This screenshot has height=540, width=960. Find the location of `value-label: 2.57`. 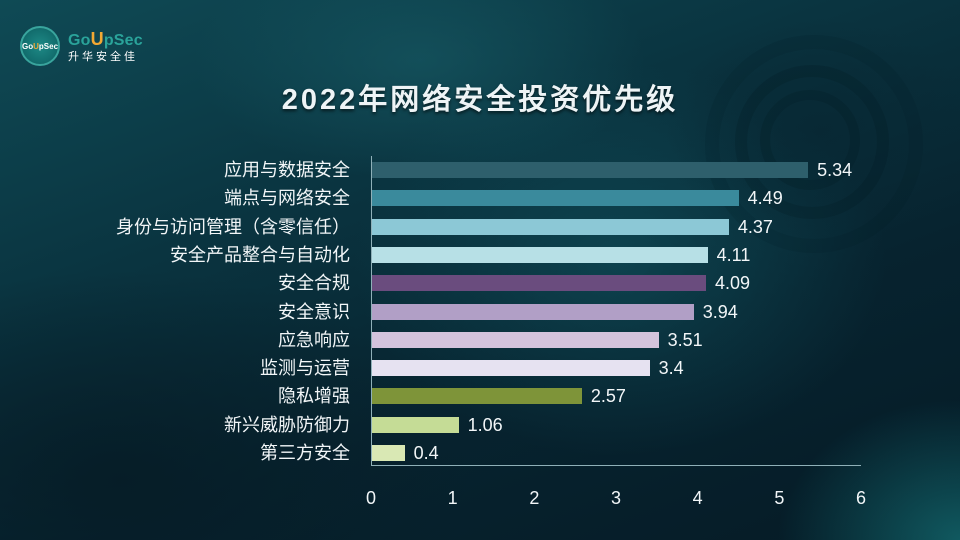

value-label: 2.57 is located at coordinates (608, 396).